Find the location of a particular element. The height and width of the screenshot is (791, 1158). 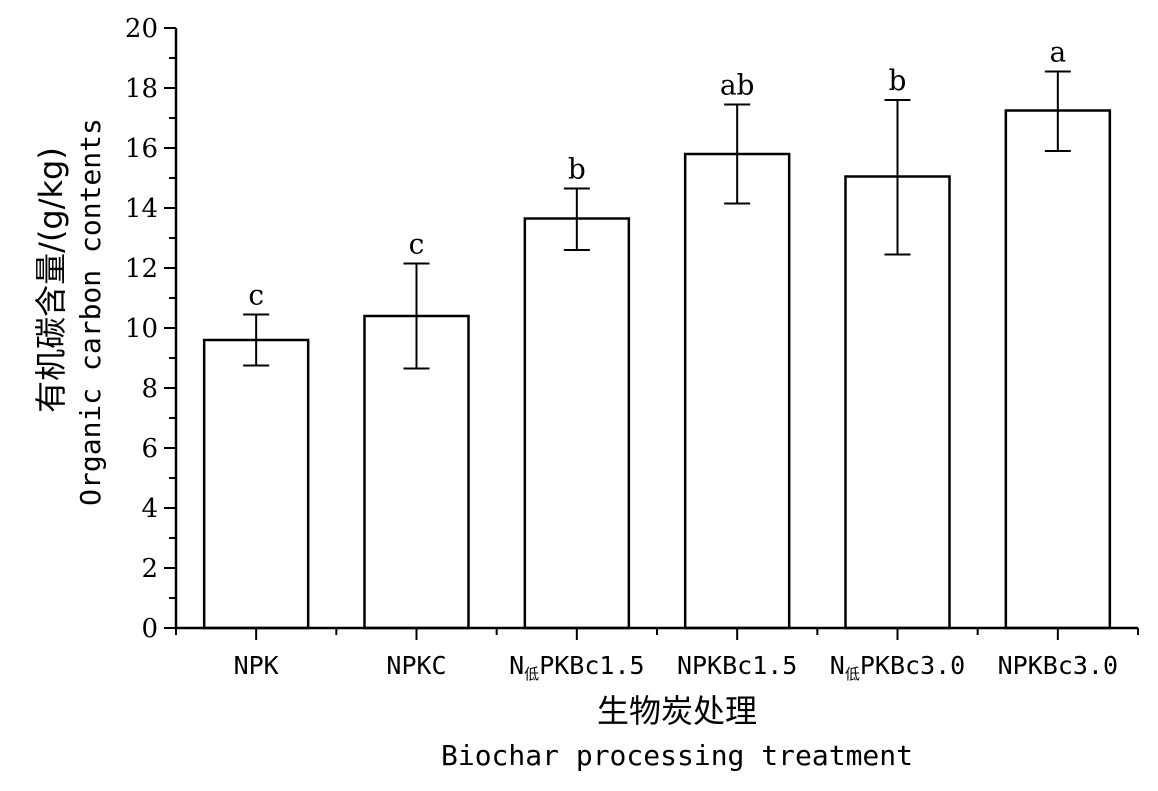

y-tick-label: 10 is located at coordinates (141, 329).